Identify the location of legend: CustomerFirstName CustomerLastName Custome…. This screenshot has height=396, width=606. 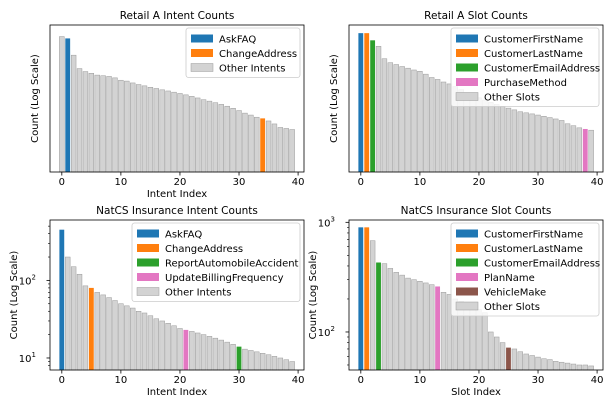
(525, 269).